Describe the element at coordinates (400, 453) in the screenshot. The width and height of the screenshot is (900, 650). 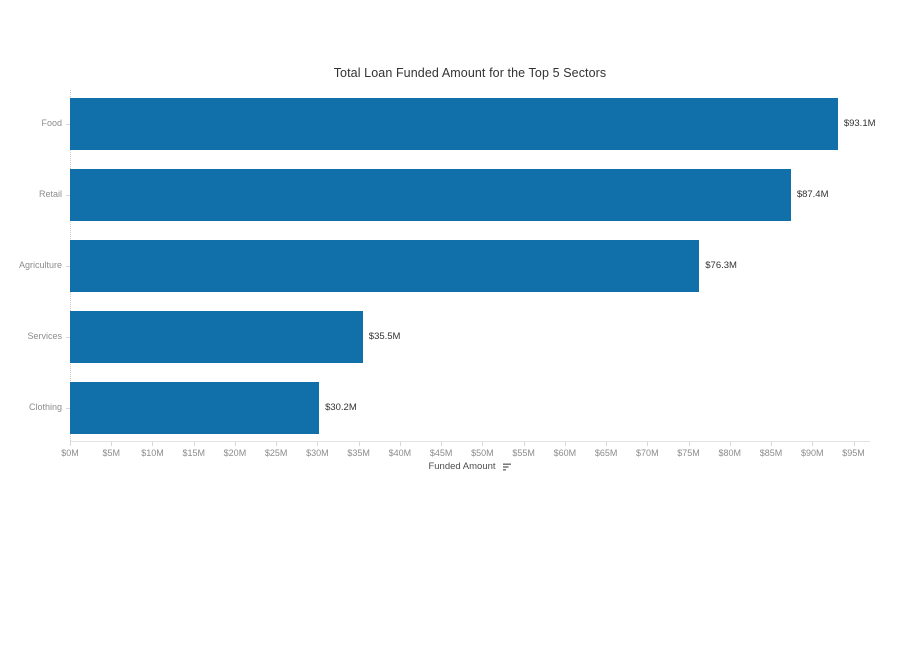
I see `x-axis-tick-label: $40M` at that location.